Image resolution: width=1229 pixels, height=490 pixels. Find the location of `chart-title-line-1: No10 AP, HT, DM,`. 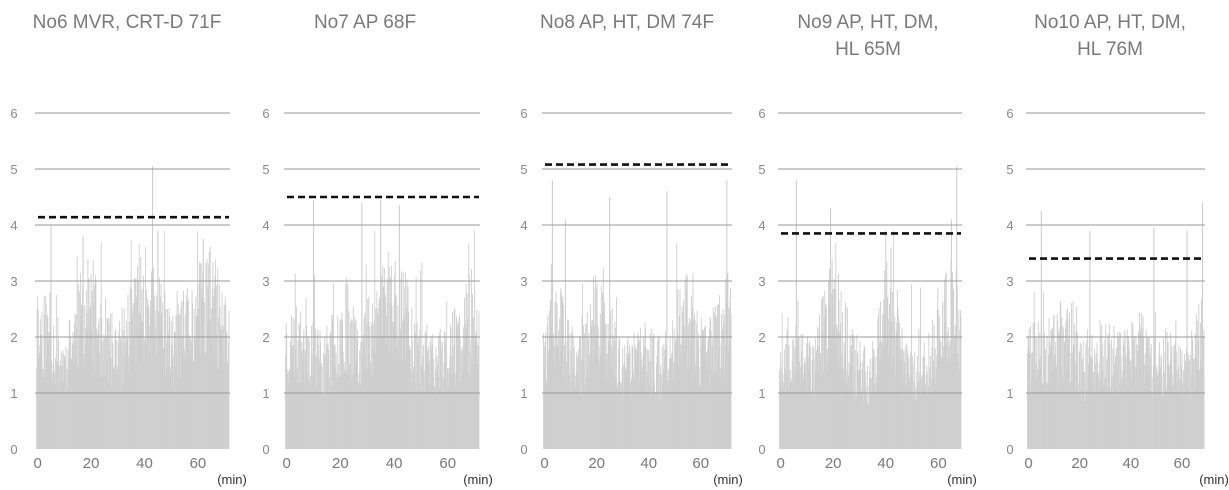

chart-title-line-1: No10 AP, HT, DM, is located at coordinates (1110, 22).